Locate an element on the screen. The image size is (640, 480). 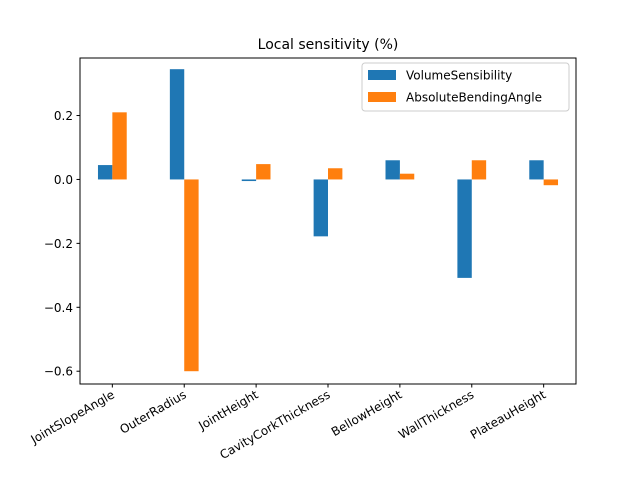
y-tick-label: 0.2 is located at coordinates (63, 116).